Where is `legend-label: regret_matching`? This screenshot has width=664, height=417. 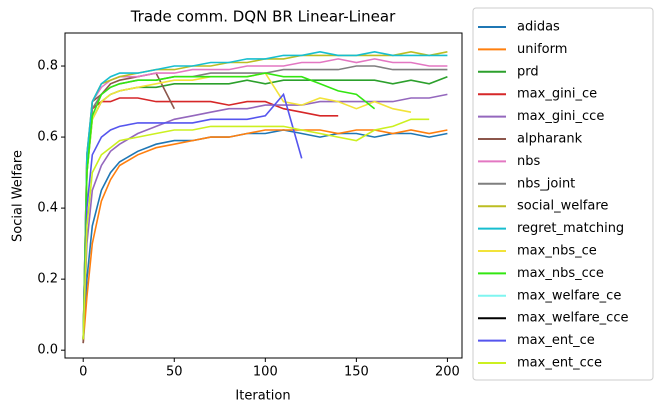
legend-label: regret_matching is located at coordinates (570, 228).